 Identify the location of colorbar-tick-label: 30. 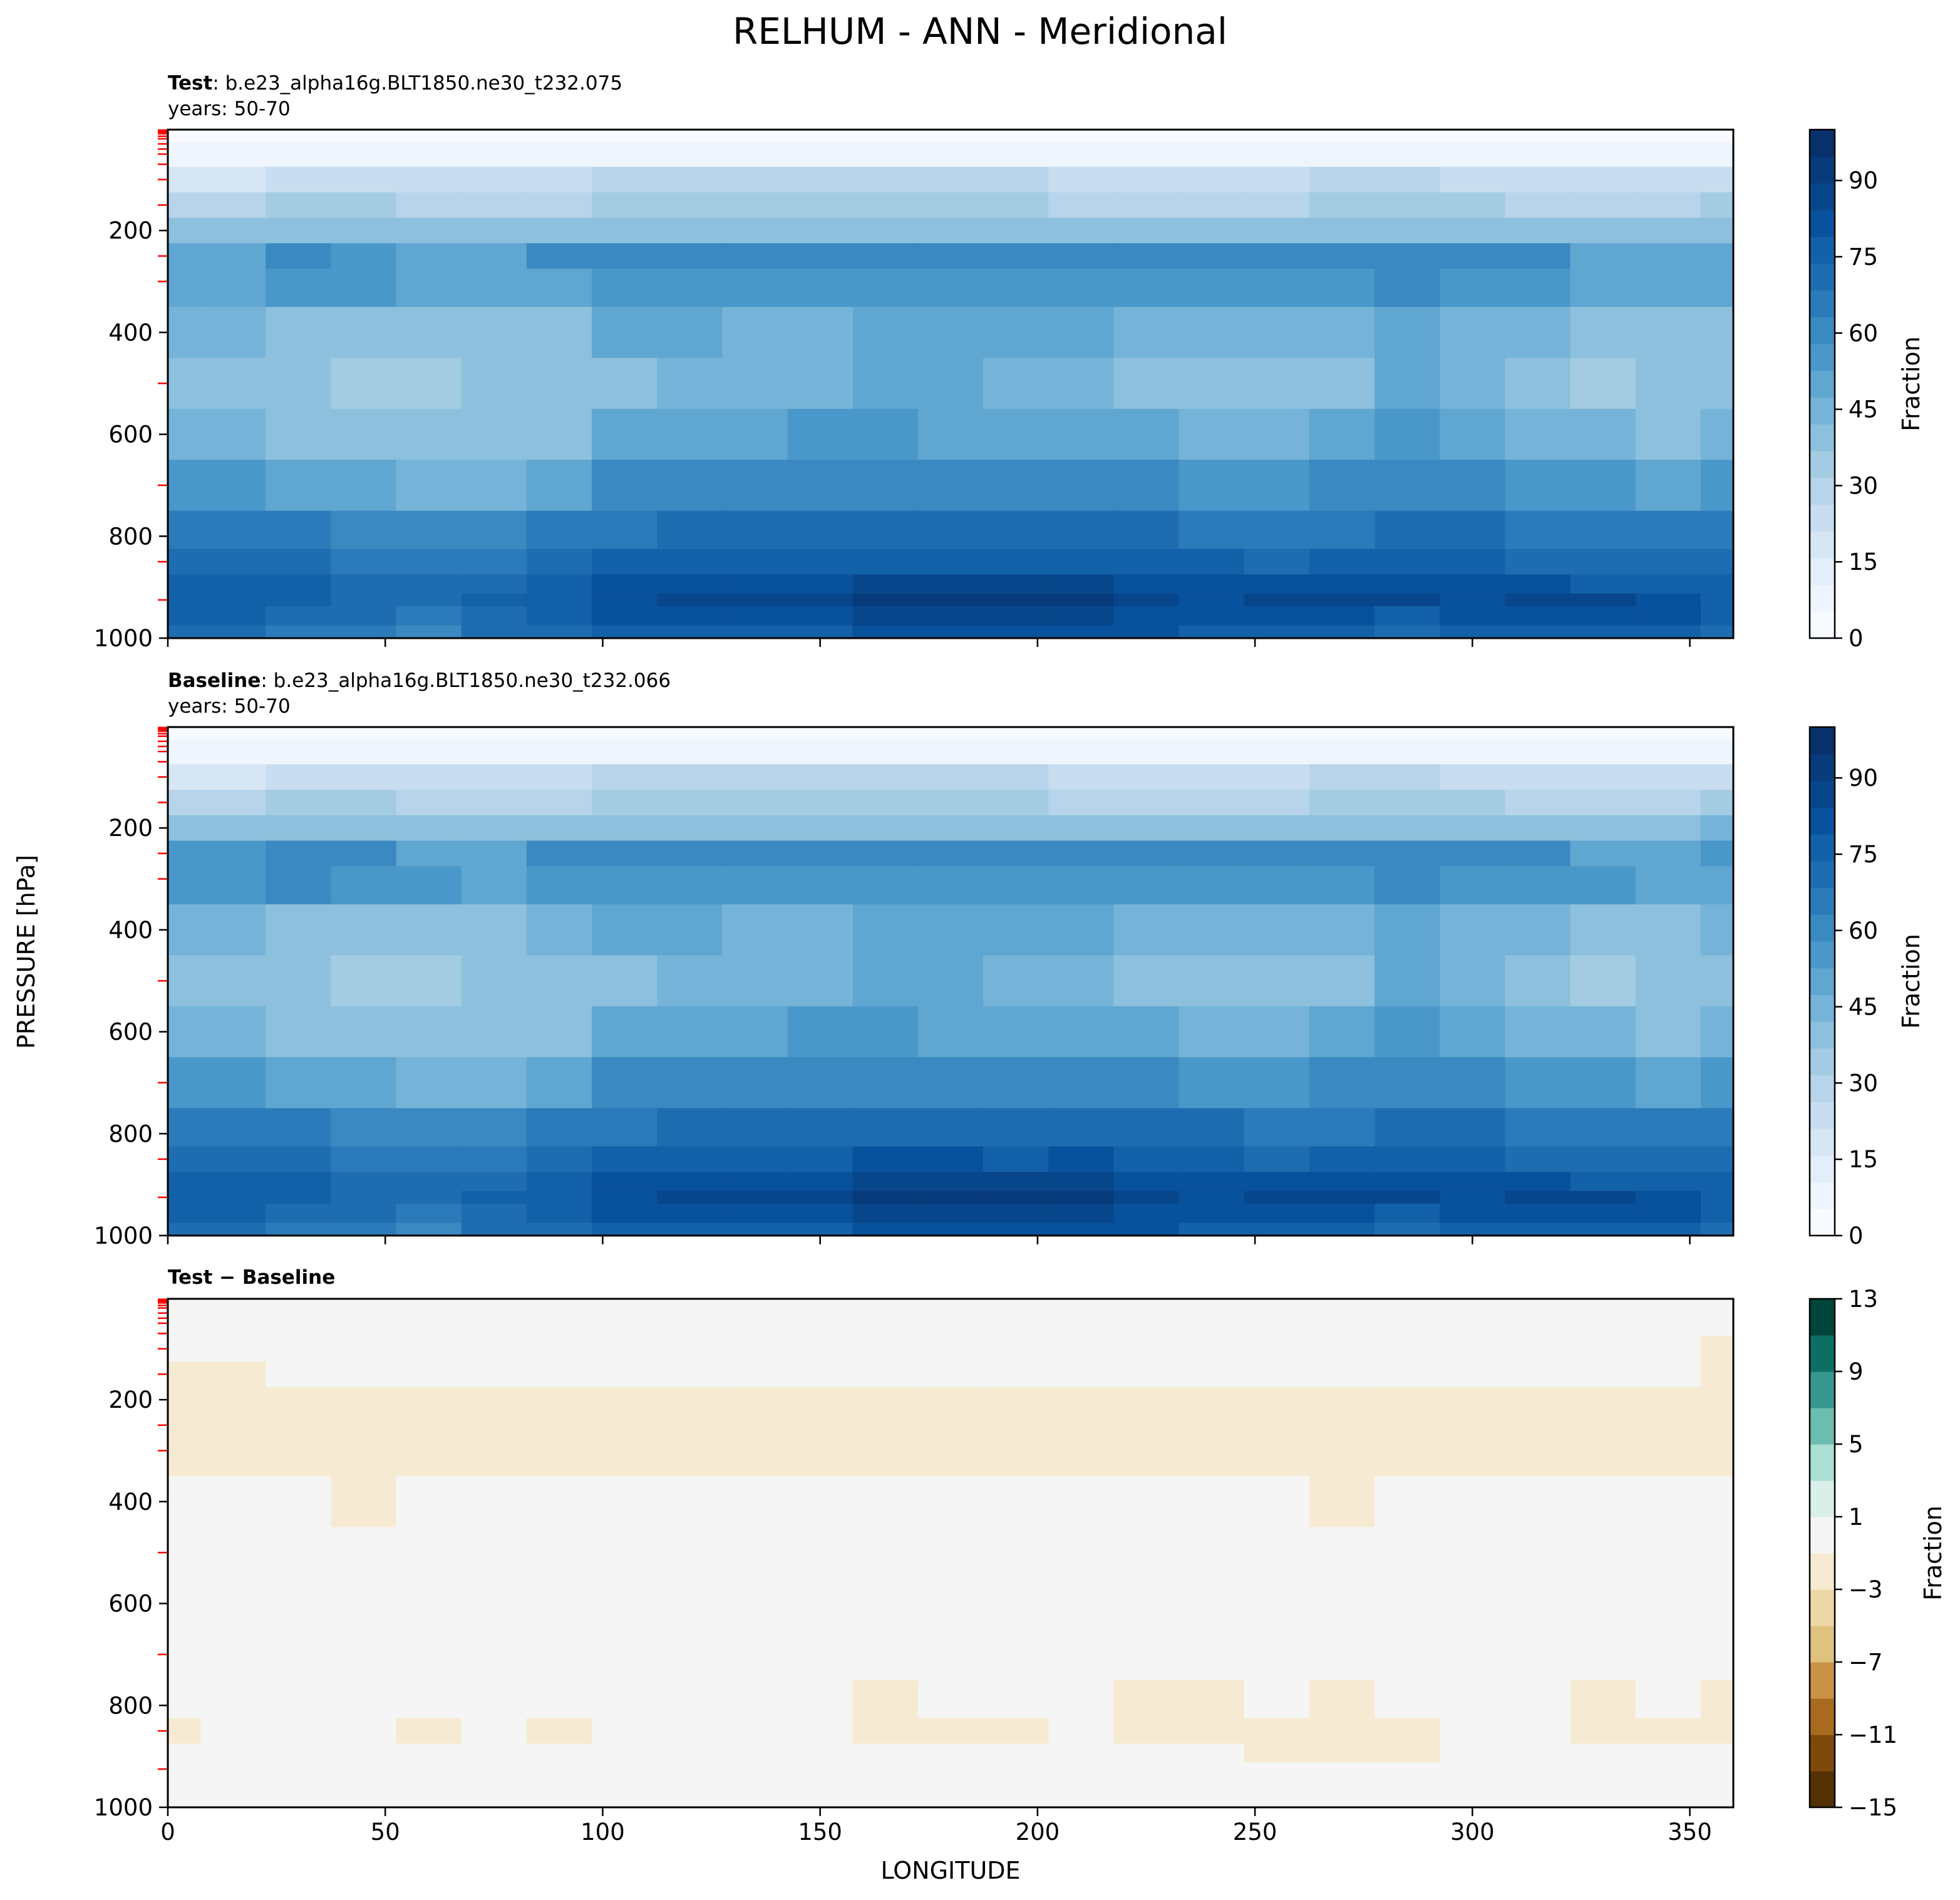
(1863, 485).